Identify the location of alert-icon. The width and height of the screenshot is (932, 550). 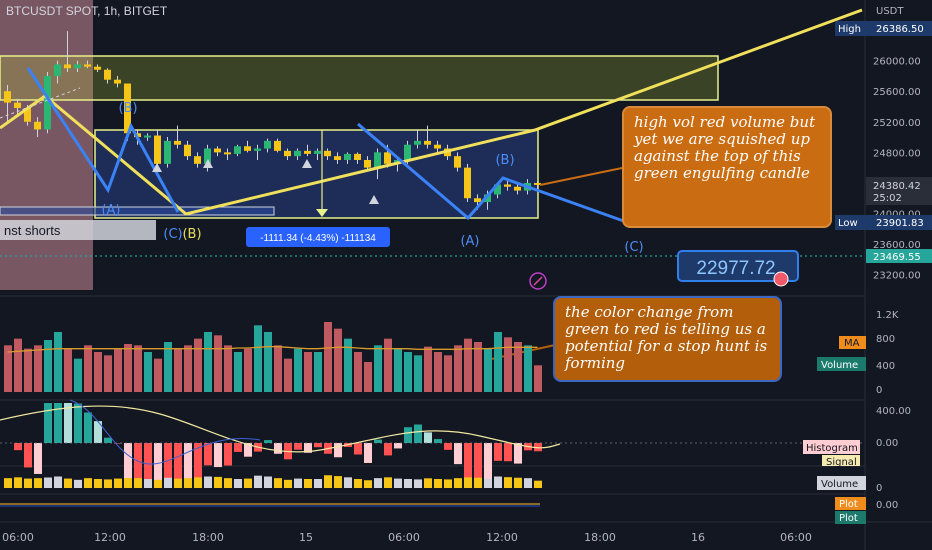
(538, 281).